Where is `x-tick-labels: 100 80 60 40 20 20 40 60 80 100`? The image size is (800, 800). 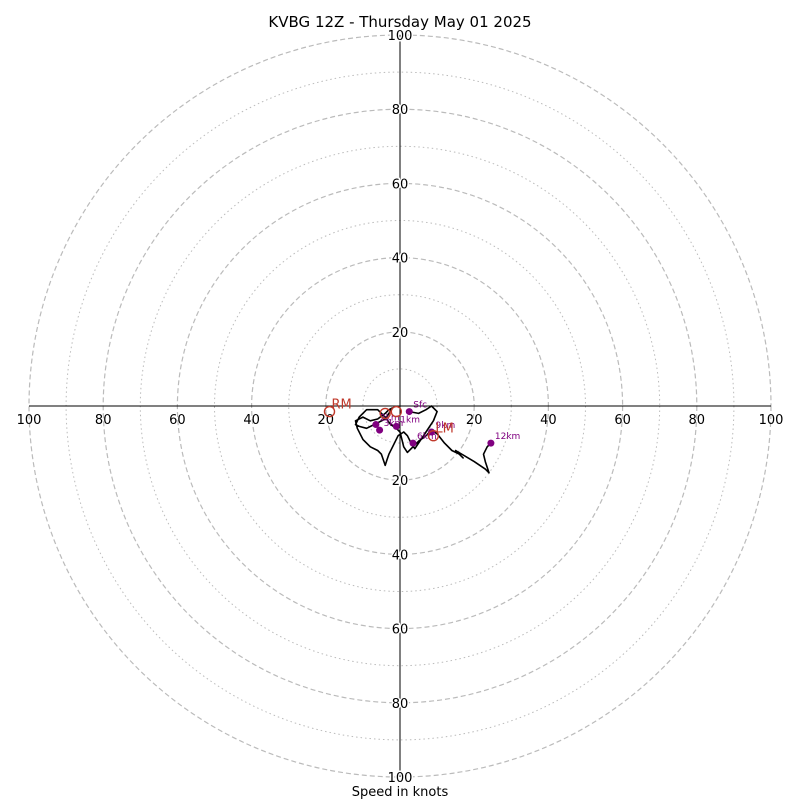 x-tick-labels: 100 80 60 40 20 20 40 60 80 100 is located at coordinates (400, 420).